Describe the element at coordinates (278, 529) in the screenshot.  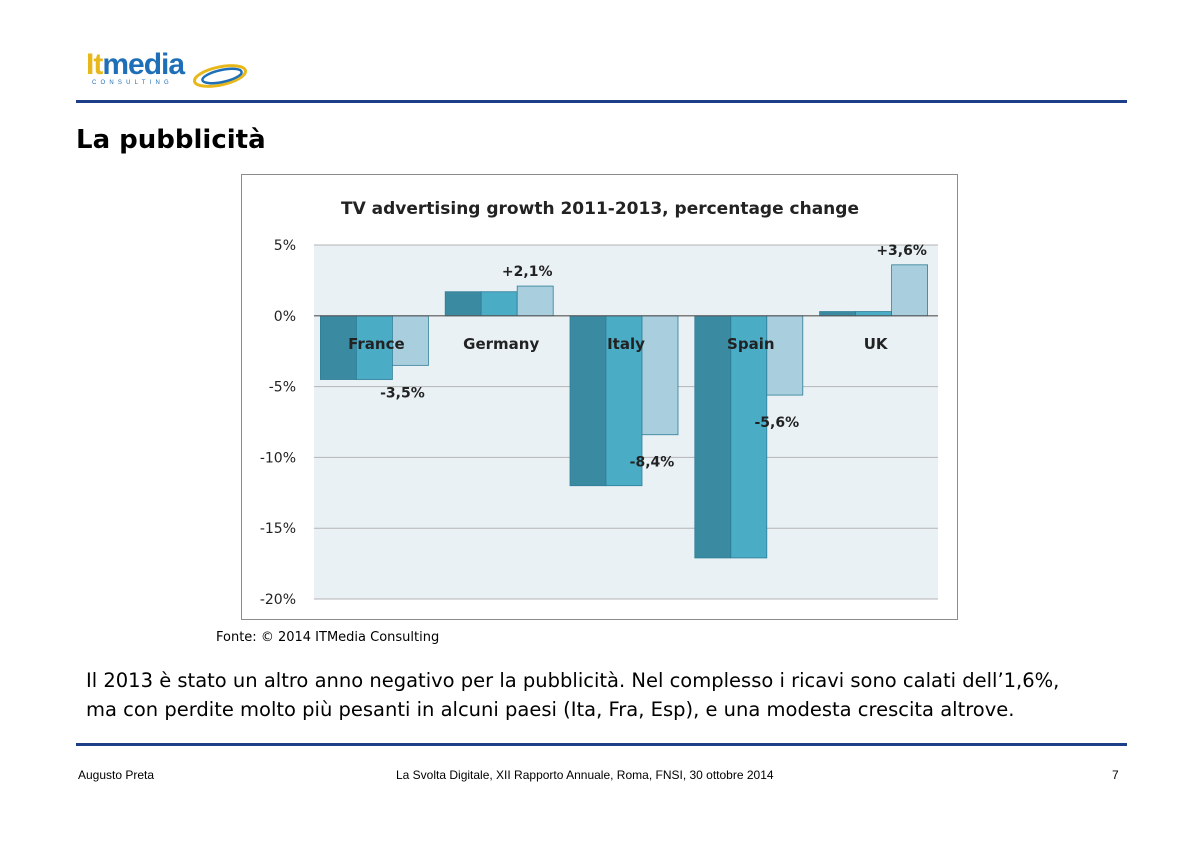
I see `y-tick-label: -15%` at that location.